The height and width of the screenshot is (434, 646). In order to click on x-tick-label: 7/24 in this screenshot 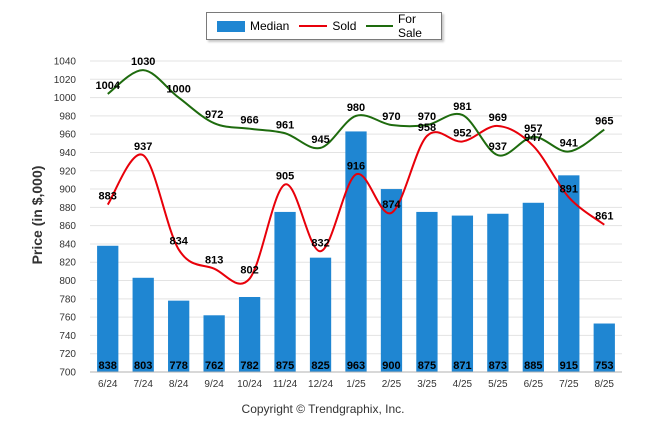, I will do `click(143, 384)`.